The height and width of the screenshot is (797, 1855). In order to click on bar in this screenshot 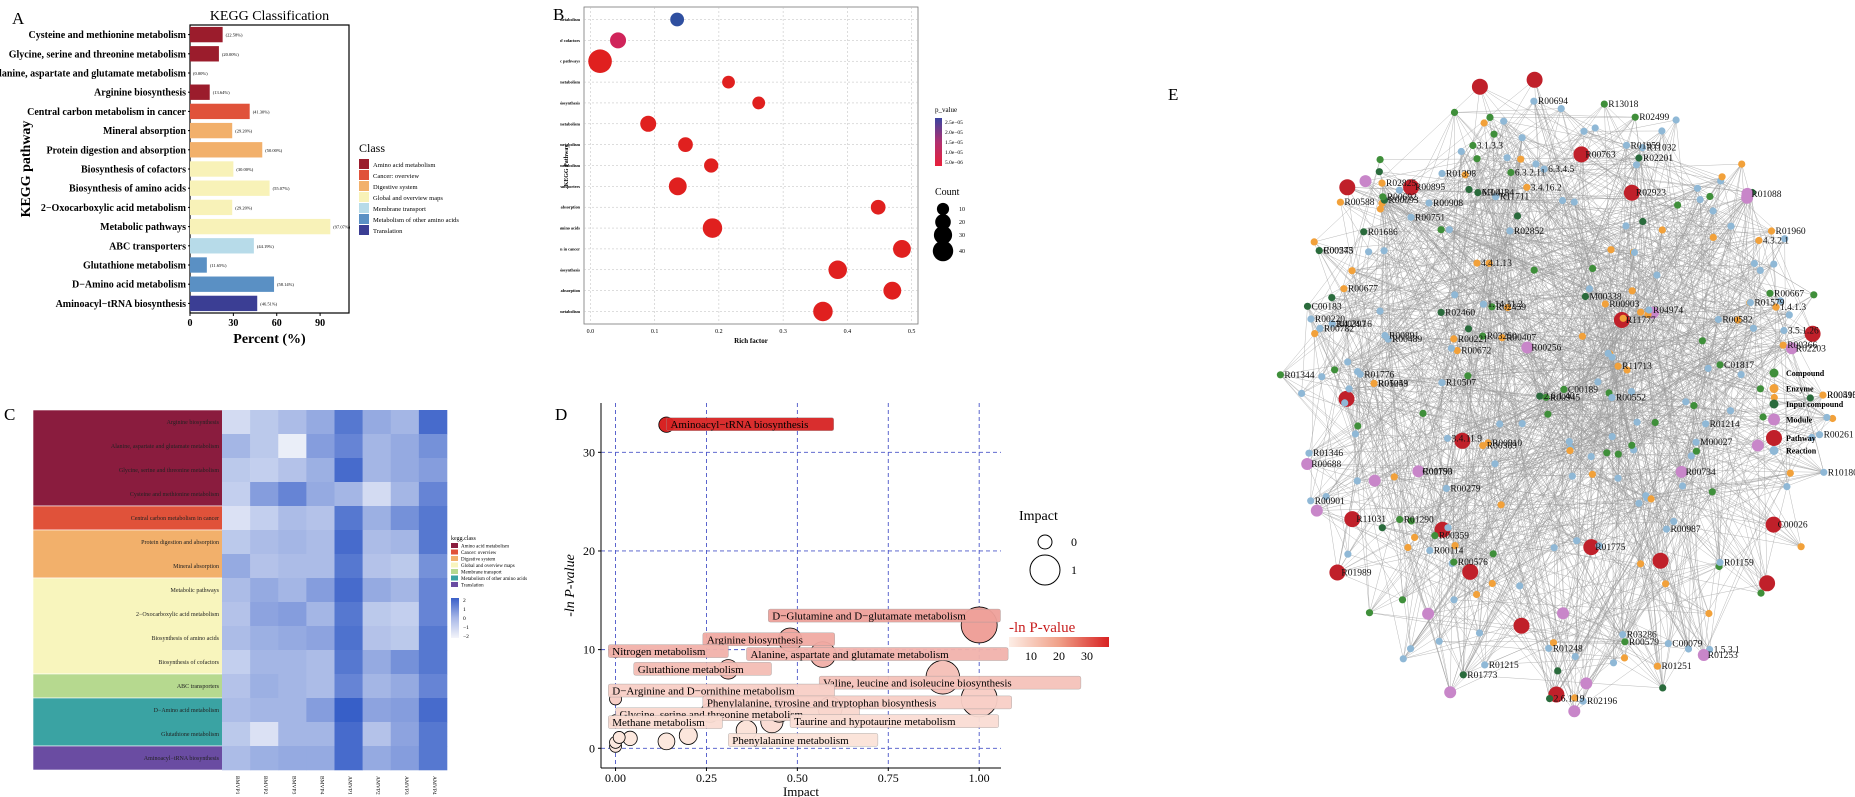, I will do `click(222, 246)`.